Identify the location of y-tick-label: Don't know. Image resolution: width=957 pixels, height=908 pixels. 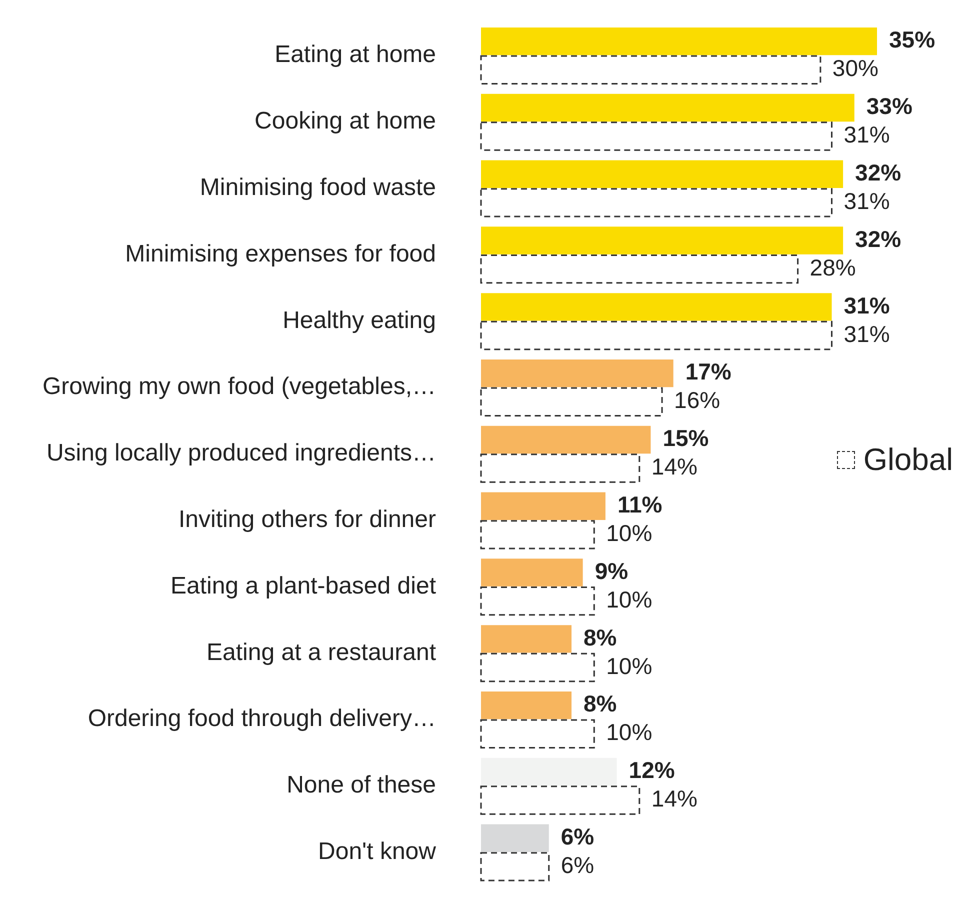
(377, 852).